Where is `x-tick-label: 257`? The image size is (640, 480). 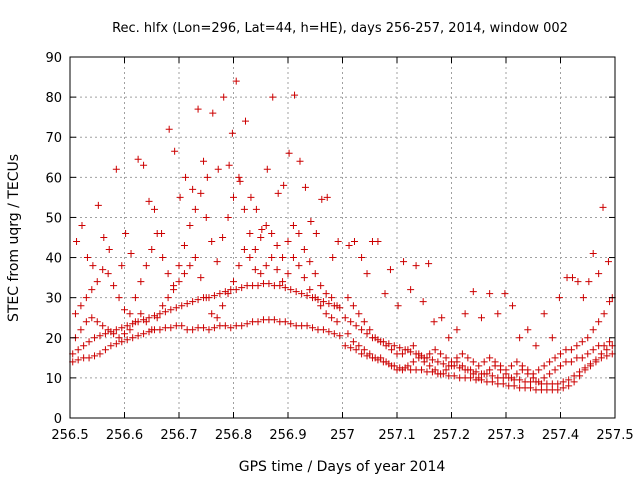 x-tick-label: 257 is located at coordinates (342, 435).